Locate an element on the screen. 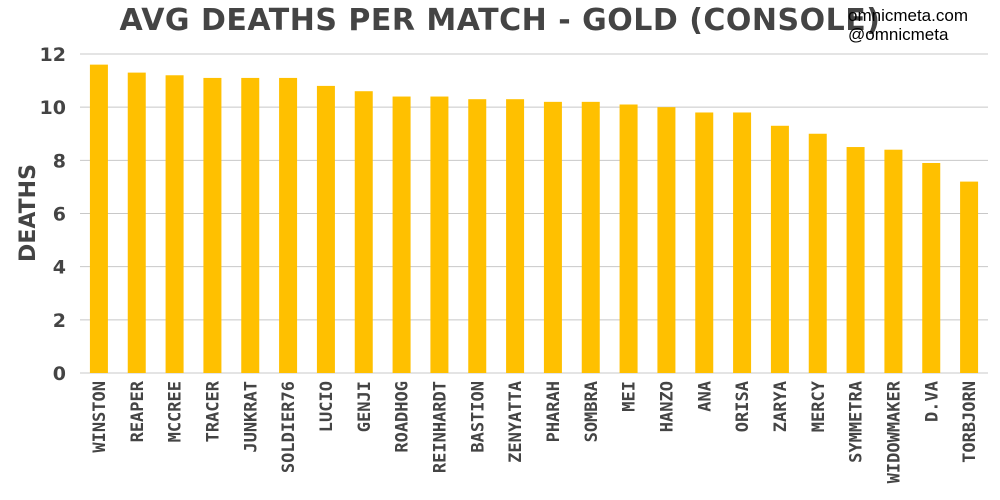  x-tick-label: MERCY is located at coordinates (819, 406).